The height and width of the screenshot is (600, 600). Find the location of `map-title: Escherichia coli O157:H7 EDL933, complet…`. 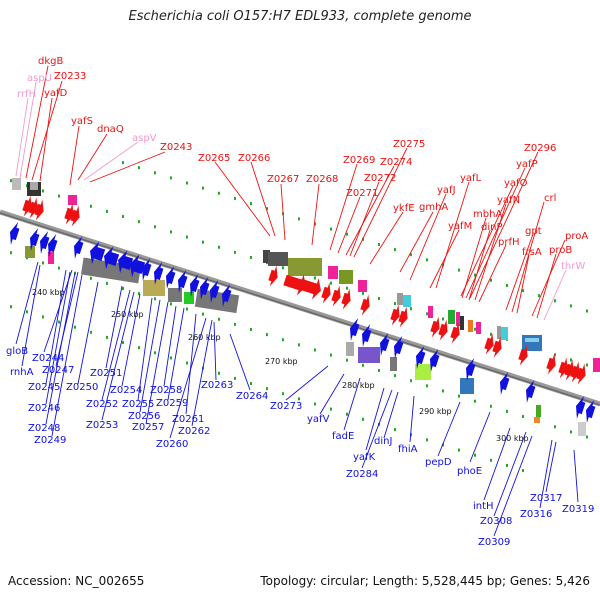

map-title: Escherichia coli O157:H7 EDL933, complet… is located at coordinates (300, 16).